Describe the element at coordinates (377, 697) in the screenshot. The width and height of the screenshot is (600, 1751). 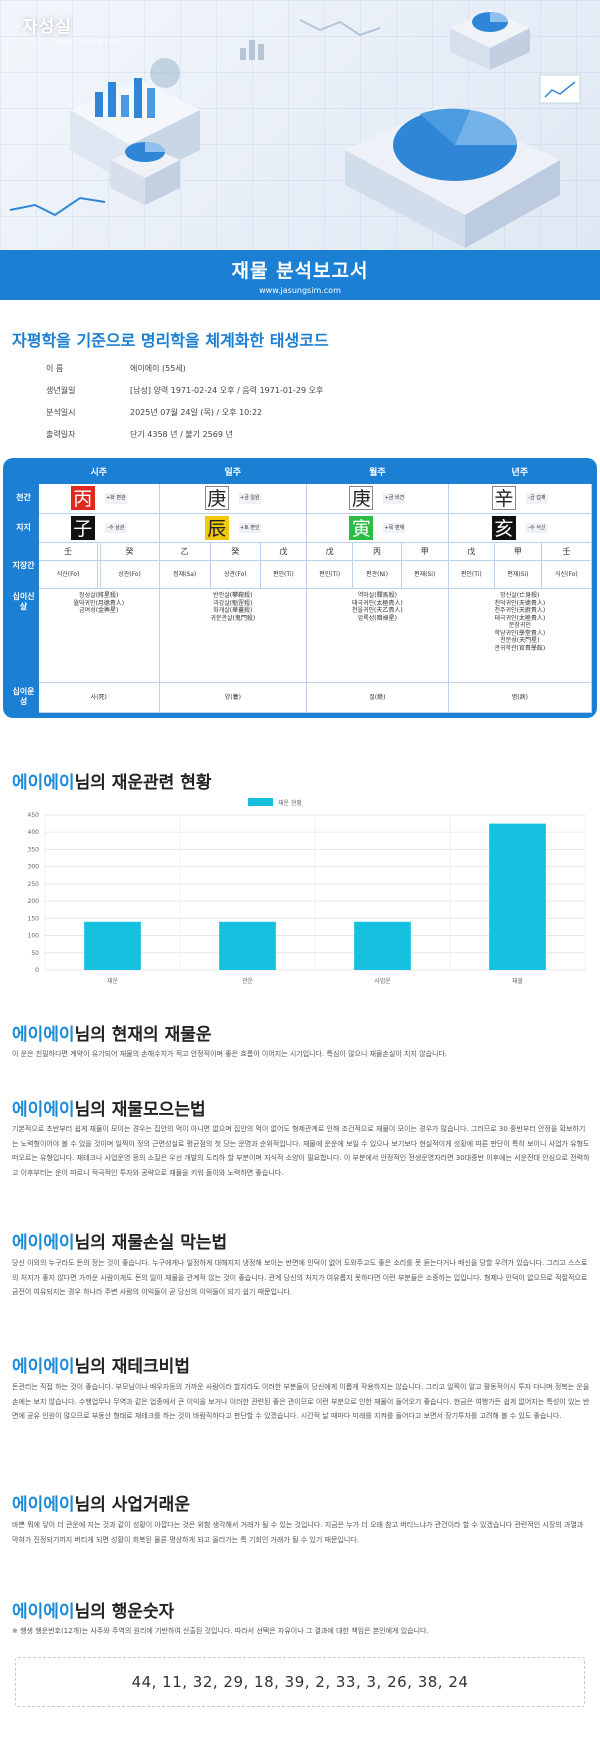
I see `unseong-month: 절(絶)` at that location.